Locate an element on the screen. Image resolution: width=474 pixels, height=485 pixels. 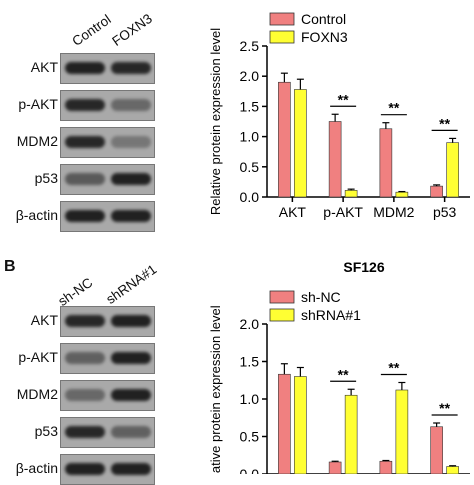
chart-b-y-tick-label: 1.0 is located at coordinates (250, 399).